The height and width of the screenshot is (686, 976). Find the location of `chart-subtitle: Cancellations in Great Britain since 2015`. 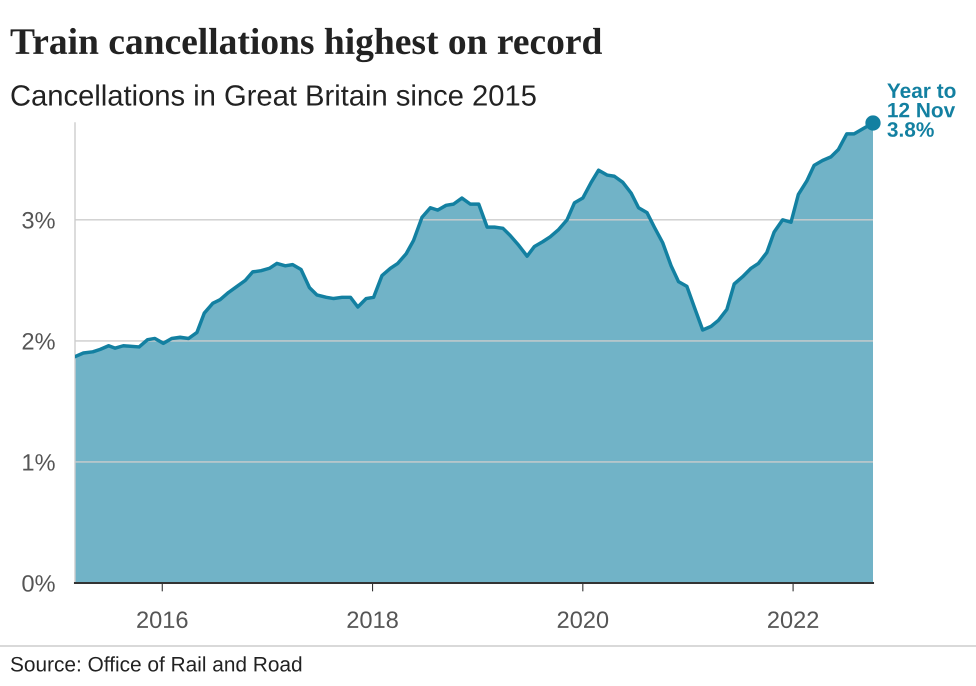

chart-subtitle: Cancellations in Great Britain since 2015 is located at coordinates (273, 95).